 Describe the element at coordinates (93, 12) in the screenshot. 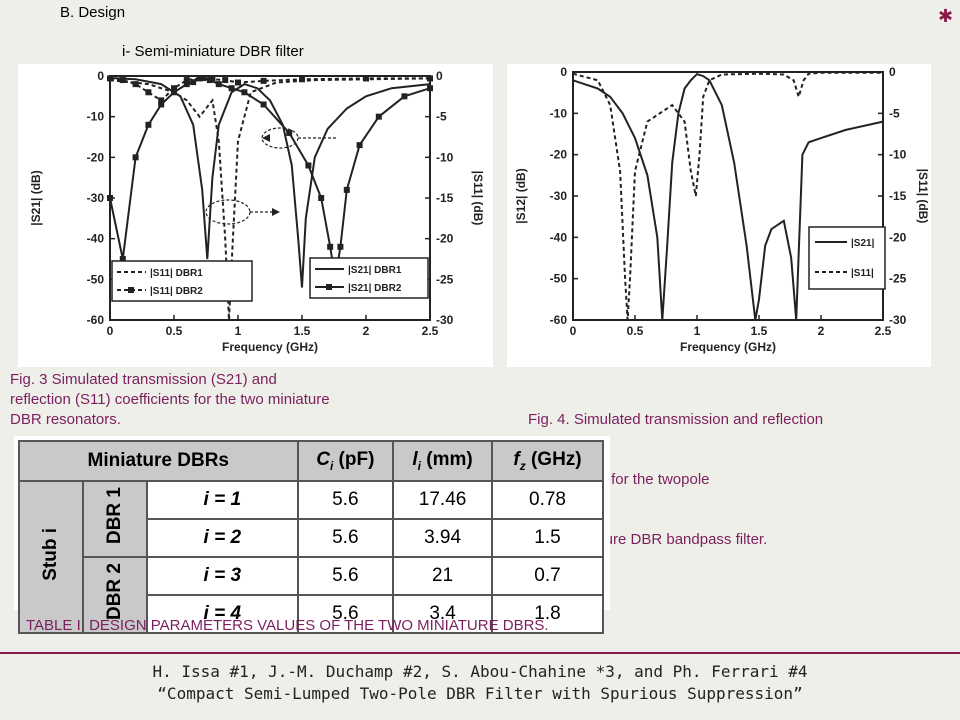

I see `section-heading: B. Design` at that location.